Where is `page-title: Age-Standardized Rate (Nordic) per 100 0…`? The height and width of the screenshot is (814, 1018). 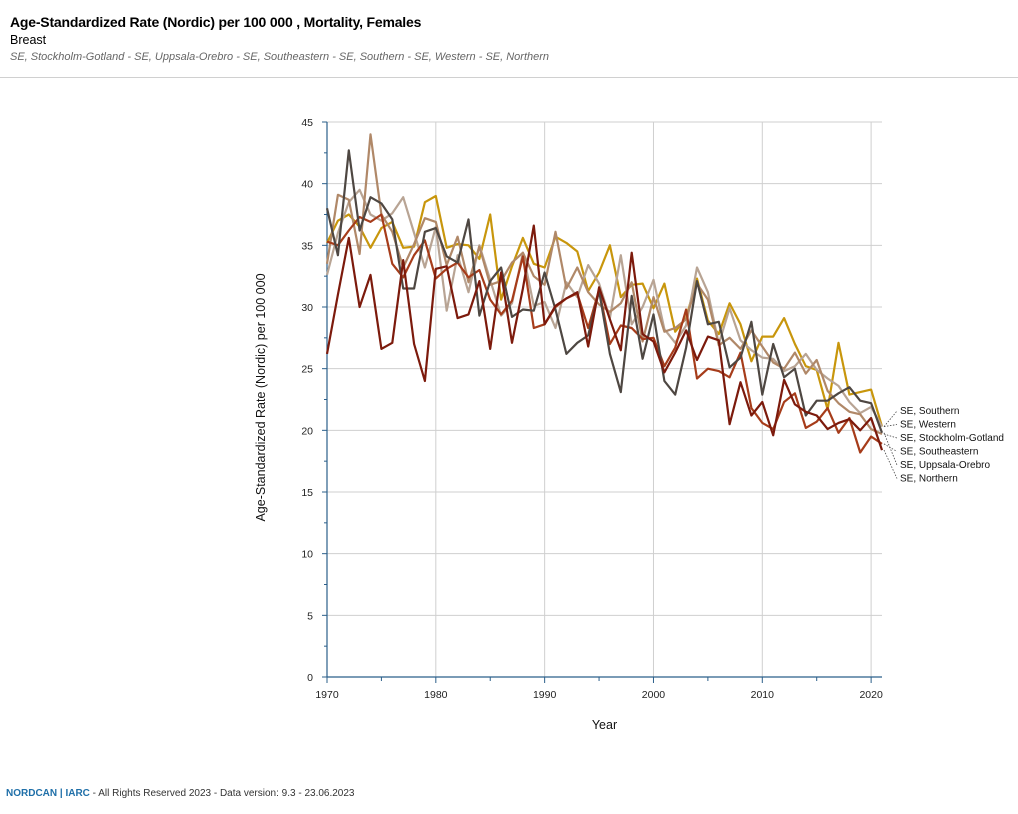
page-title: Age-Standardized Rate (Nordic) per 100 0… is located at coordinates (216, 22).